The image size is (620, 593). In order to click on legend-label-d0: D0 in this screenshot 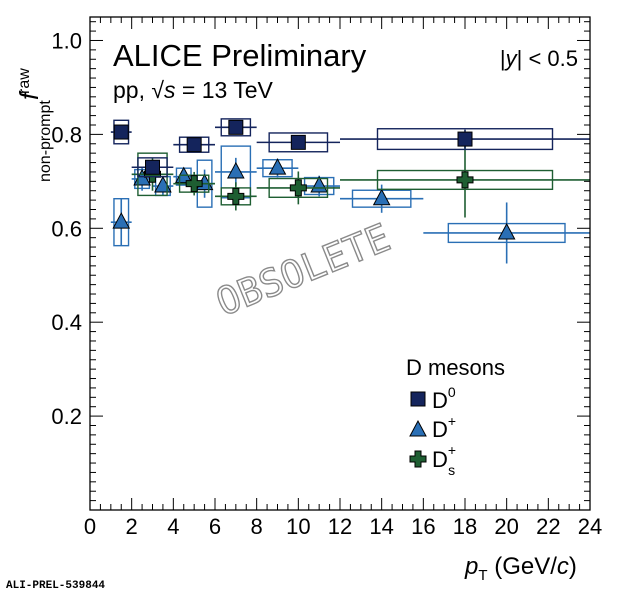, I will do `click(444, 398)`.